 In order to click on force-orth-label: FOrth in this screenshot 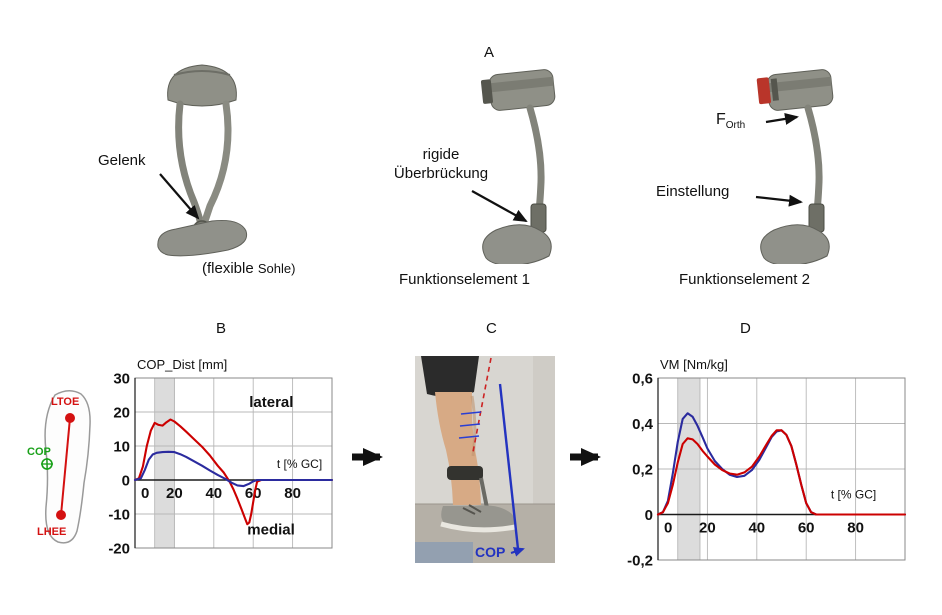, I will do `click(730, 121)`.